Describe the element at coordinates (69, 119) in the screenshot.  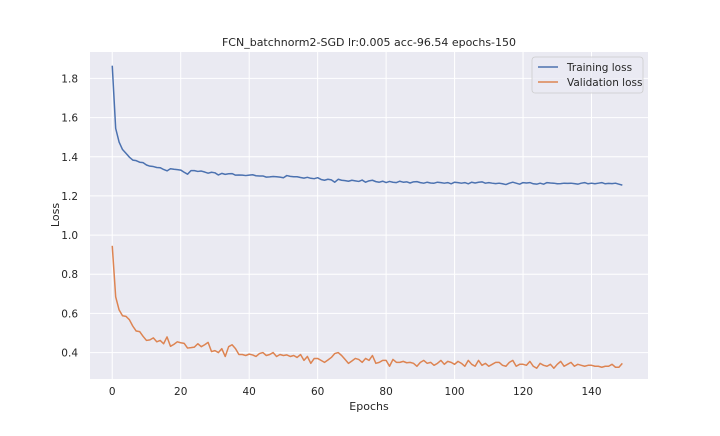
I see `y-tick-label: 1.6` at that location.